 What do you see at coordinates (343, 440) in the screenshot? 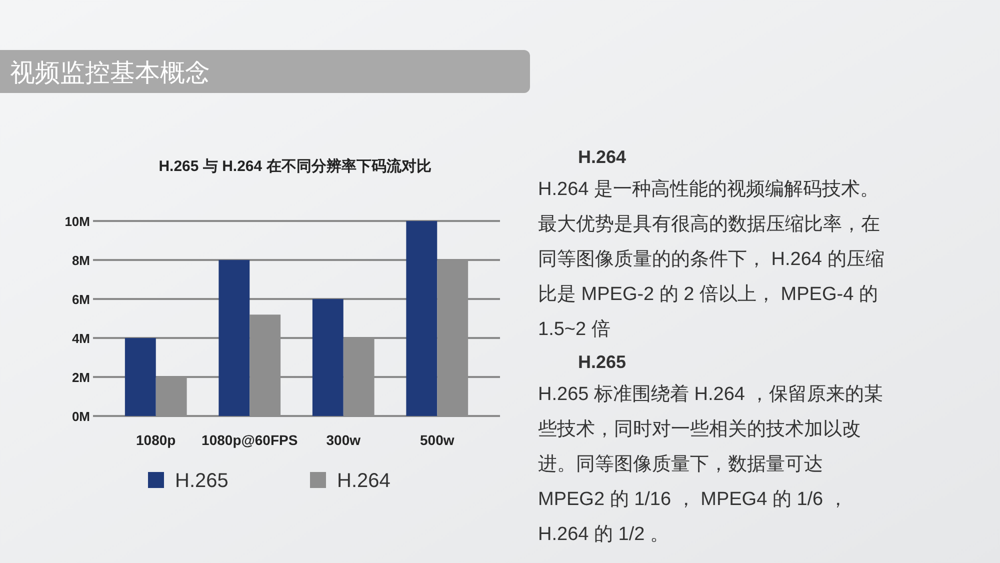
I see `x-tick-label: 300w` at bounding box center [343, 440].